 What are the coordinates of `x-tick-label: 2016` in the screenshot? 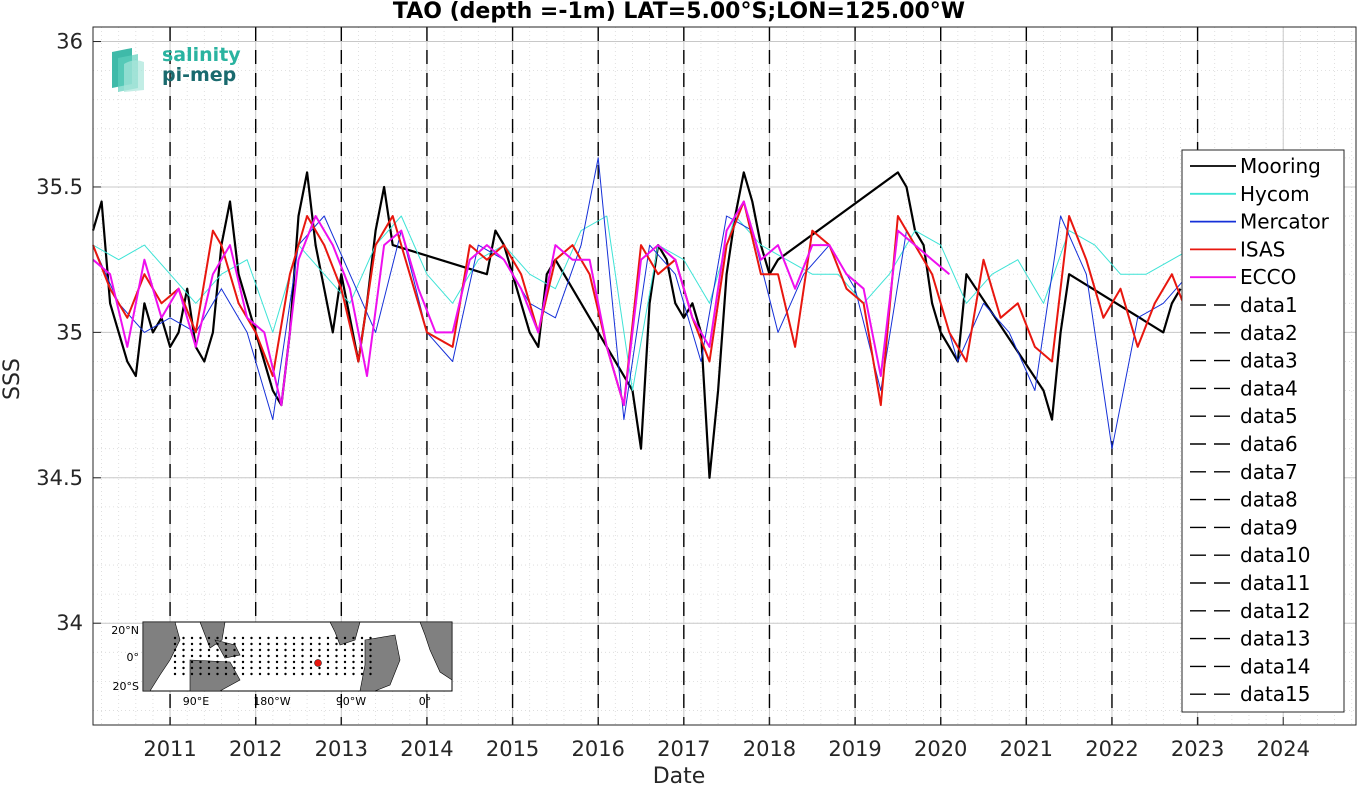 It's located at (597, 749).